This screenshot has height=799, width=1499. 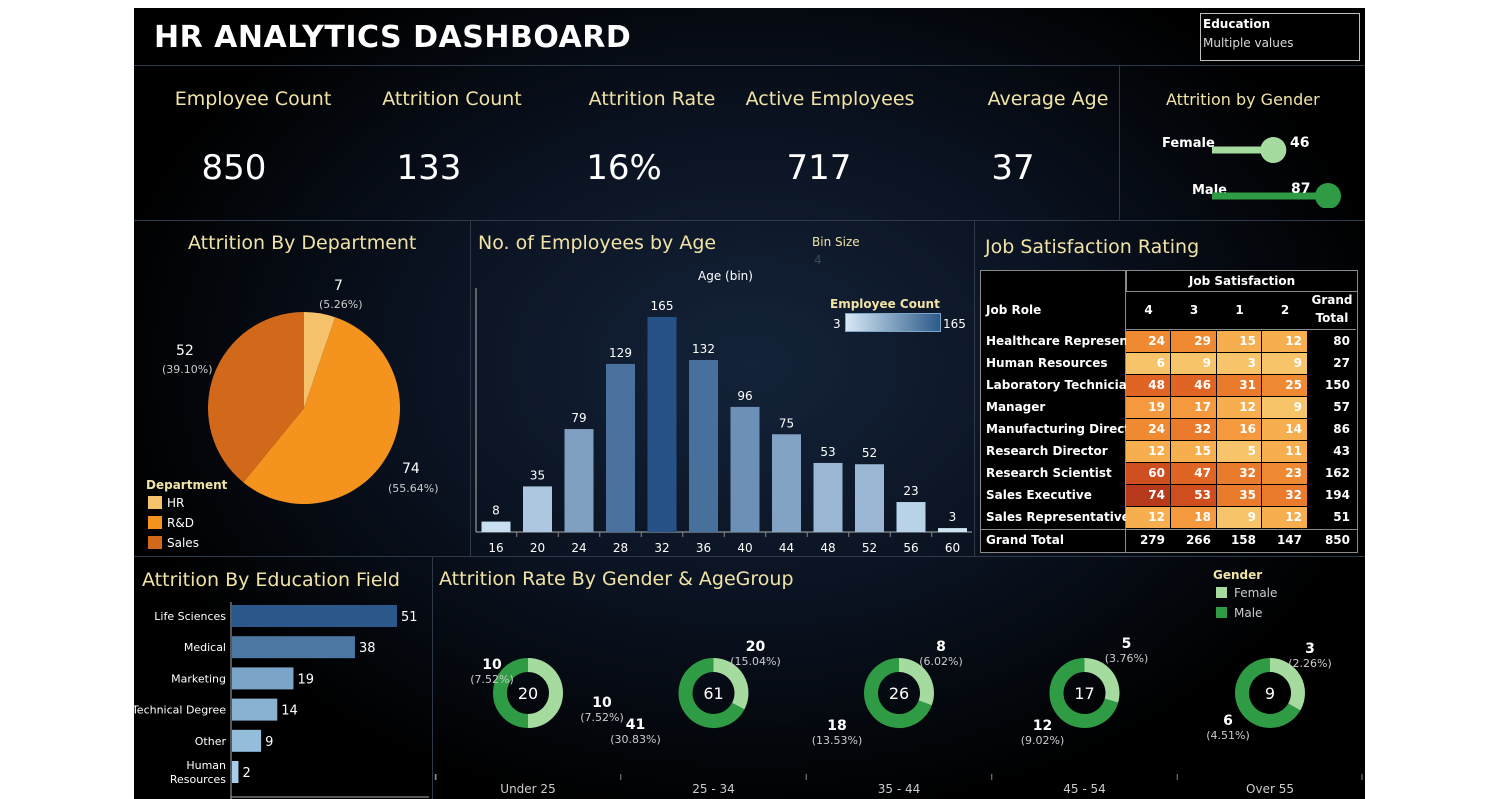 What do you see at coordinates (1337, 473) in the screenshot?
I see `row-total-cell: 162` at bounding box center [1337, 473].